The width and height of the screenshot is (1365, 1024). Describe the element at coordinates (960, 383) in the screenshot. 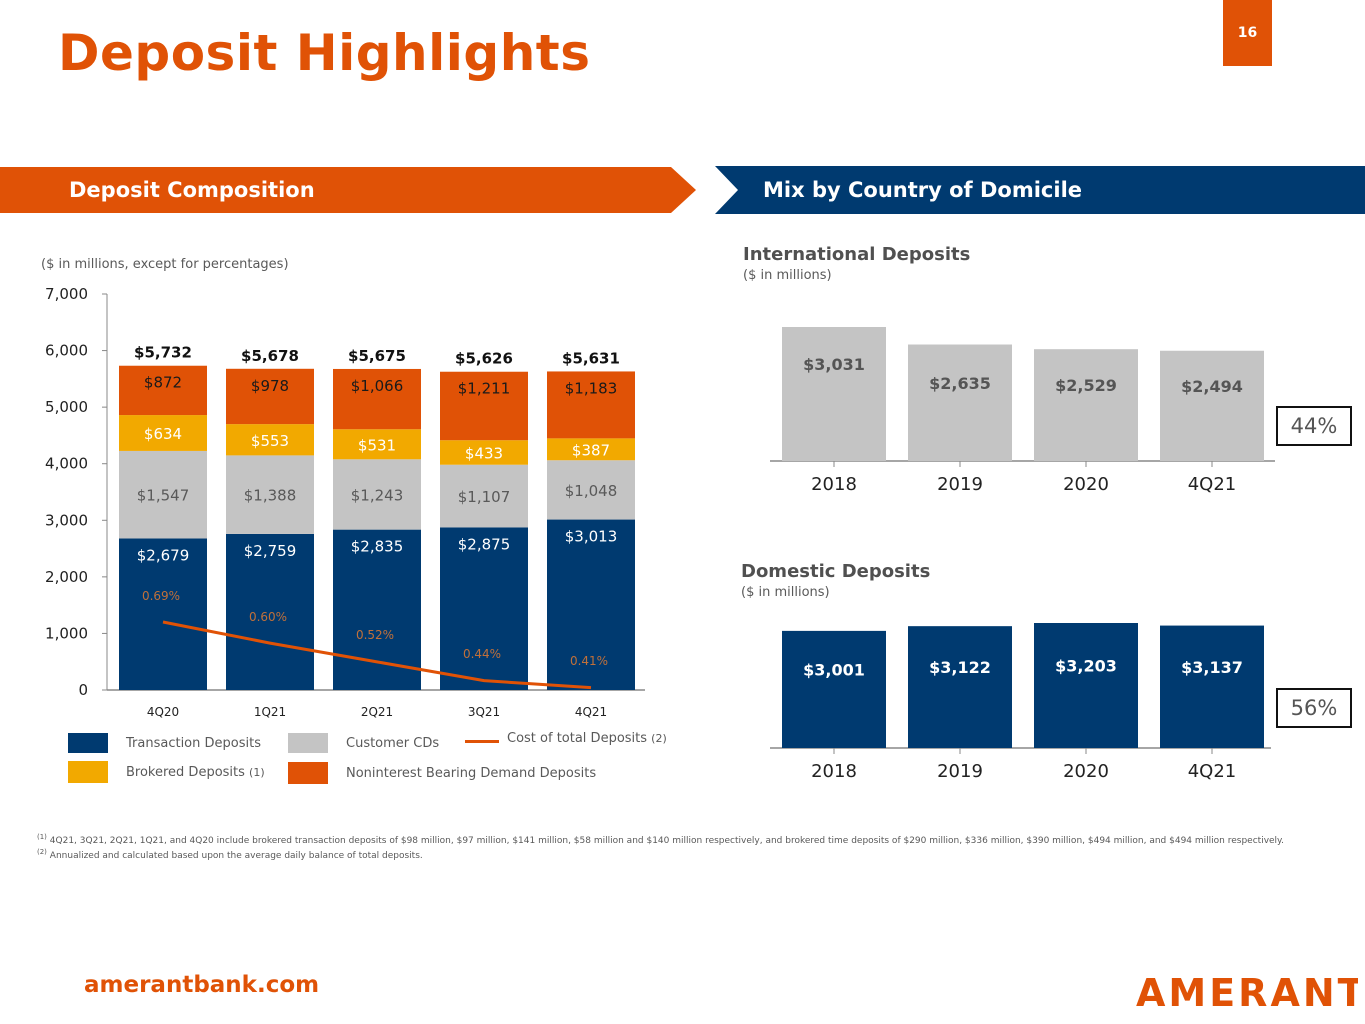

I see `bar-value-label: $2,635` at that location.